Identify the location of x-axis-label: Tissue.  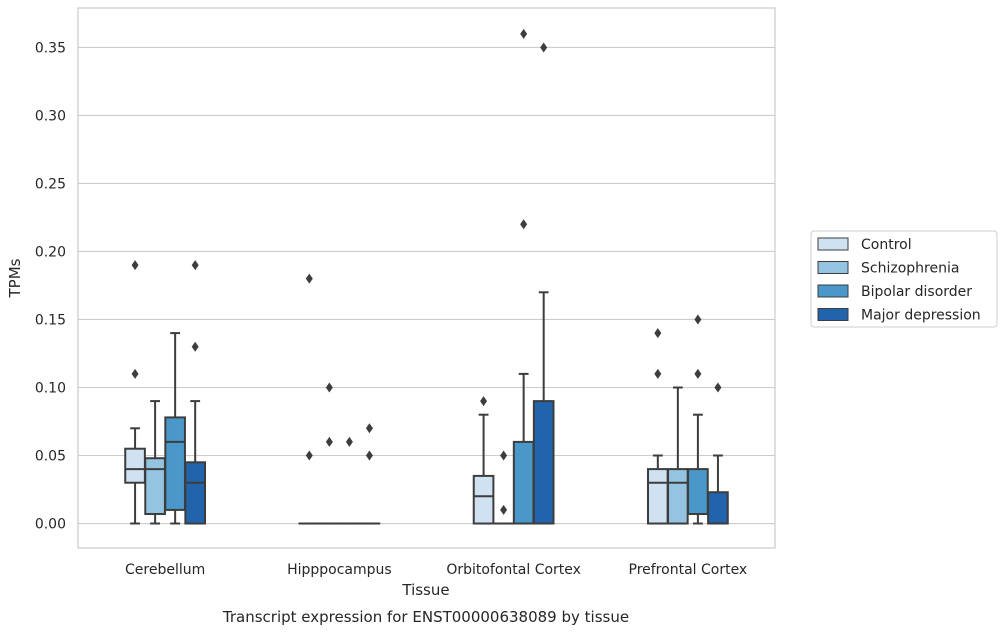
(425, 590).